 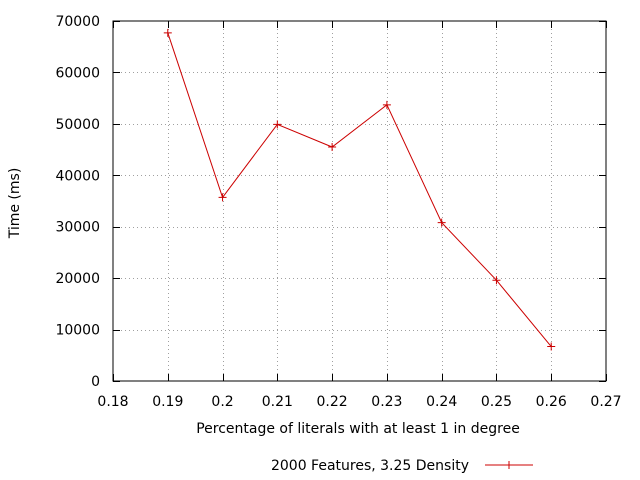 I want to click on x-tick-label: 0.24, so click(x=441, y=402).